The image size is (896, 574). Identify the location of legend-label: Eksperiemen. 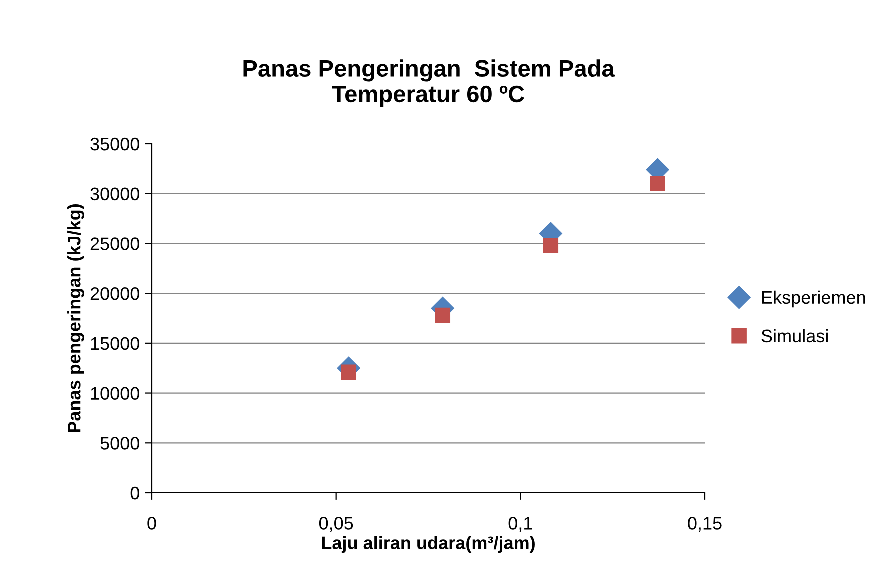
(814, 299).